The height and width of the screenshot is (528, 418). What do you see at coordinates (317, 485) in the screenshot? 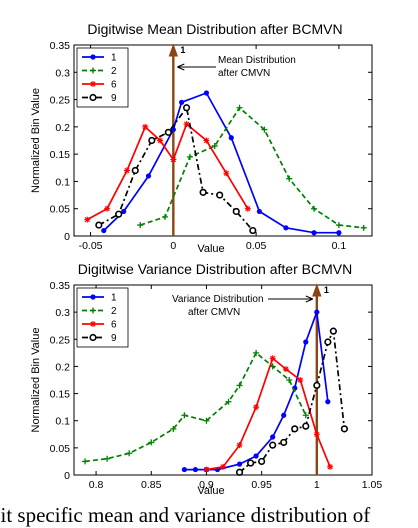
I see `x-tick-label: 1` at bounding box center [317, 485].